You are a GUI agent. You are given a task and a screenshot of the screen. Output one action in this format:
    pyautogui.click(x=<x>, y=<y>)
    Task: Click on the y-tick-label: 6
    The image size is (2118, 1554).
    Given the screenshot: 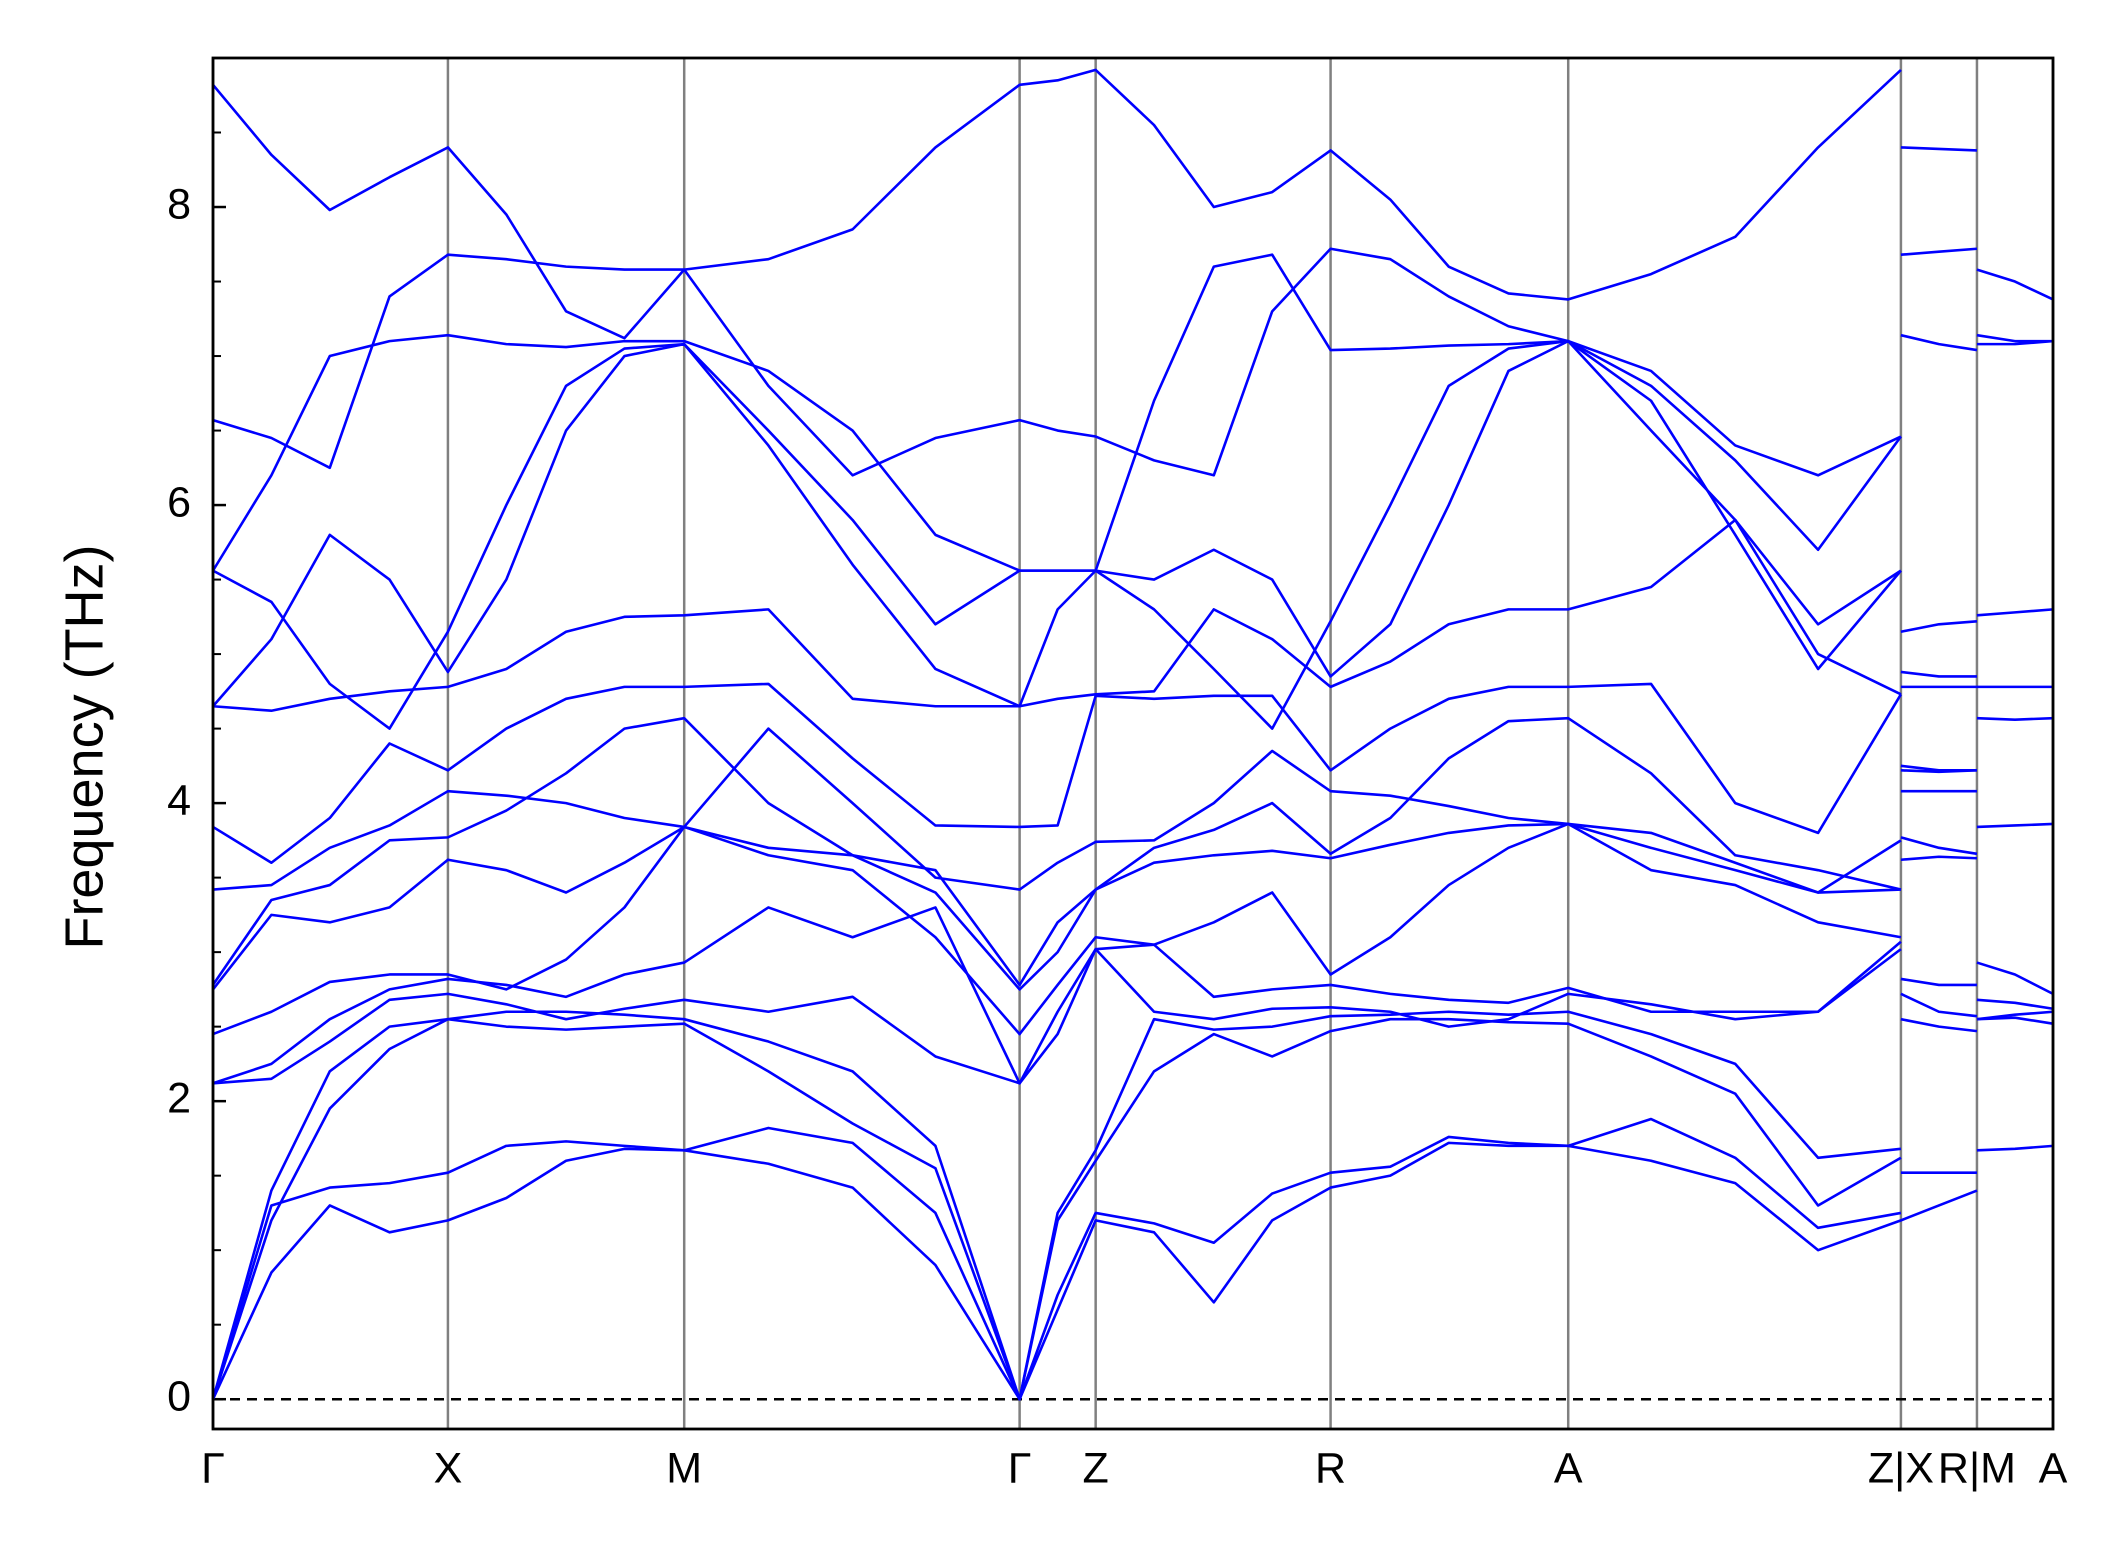 What is the action you would take?
    pyautogui.click(x=179, y=502)
    